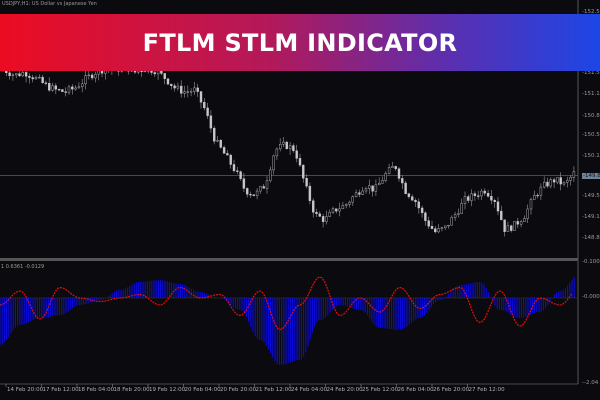  I want to click on time-tick-label: 20 Feb 04:00, so click(202, 390).